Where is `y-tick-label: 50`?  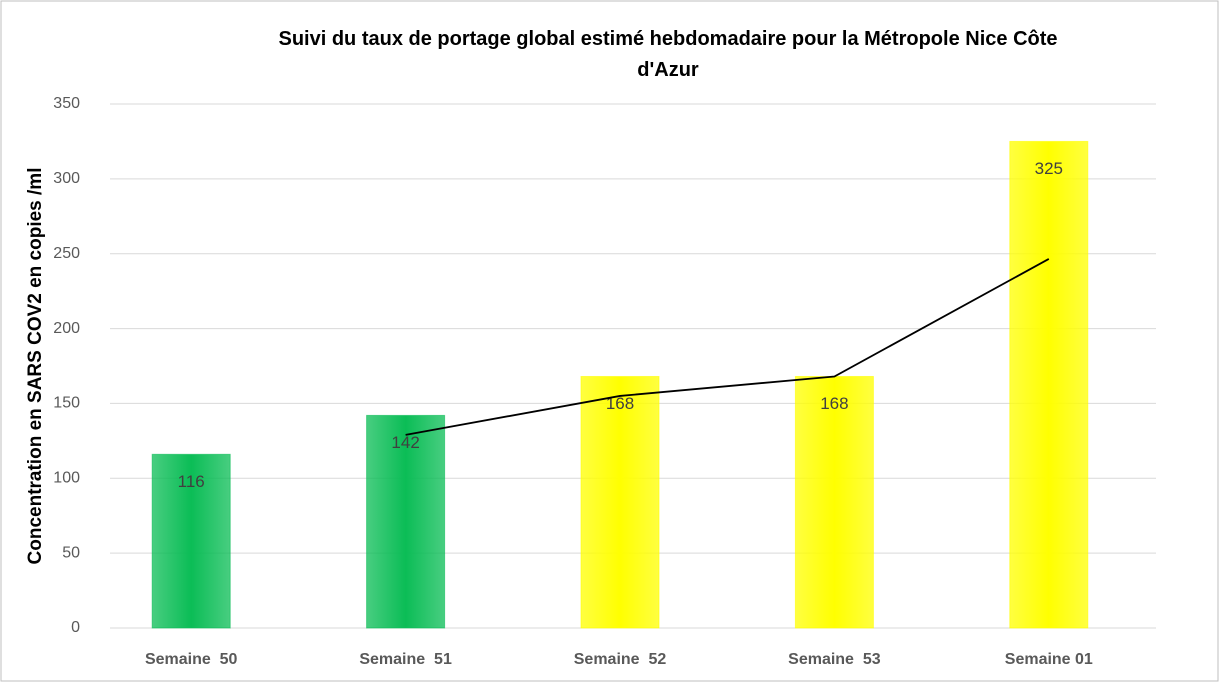
y-tick-label: 50 is located at coordinates (71, 552).